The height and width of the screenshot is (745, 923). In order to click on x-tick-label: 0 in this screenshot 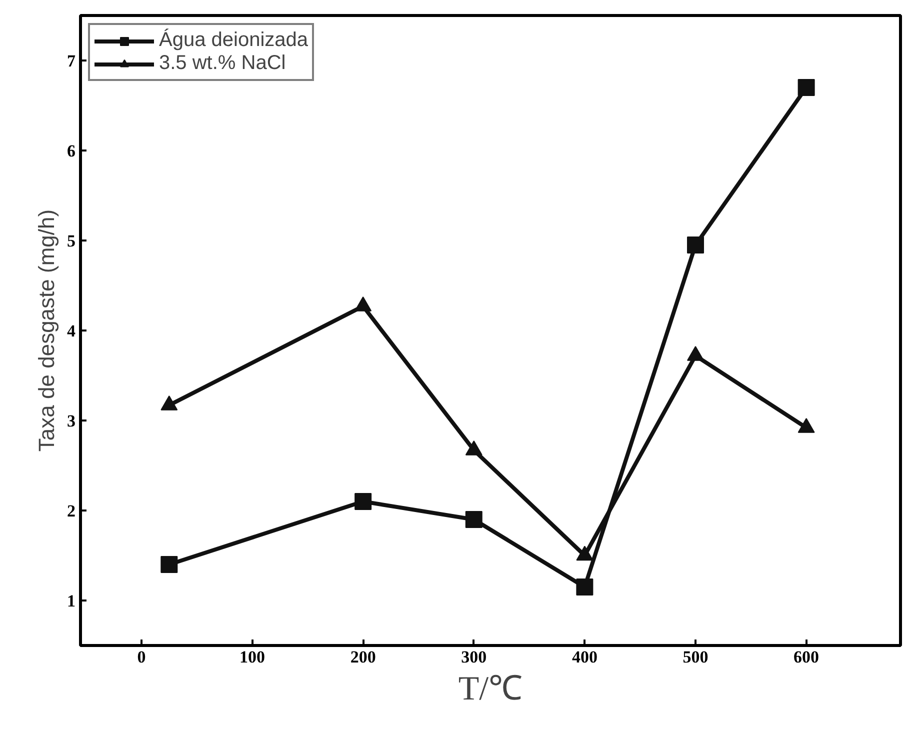, I will do `click(141, 657)`.